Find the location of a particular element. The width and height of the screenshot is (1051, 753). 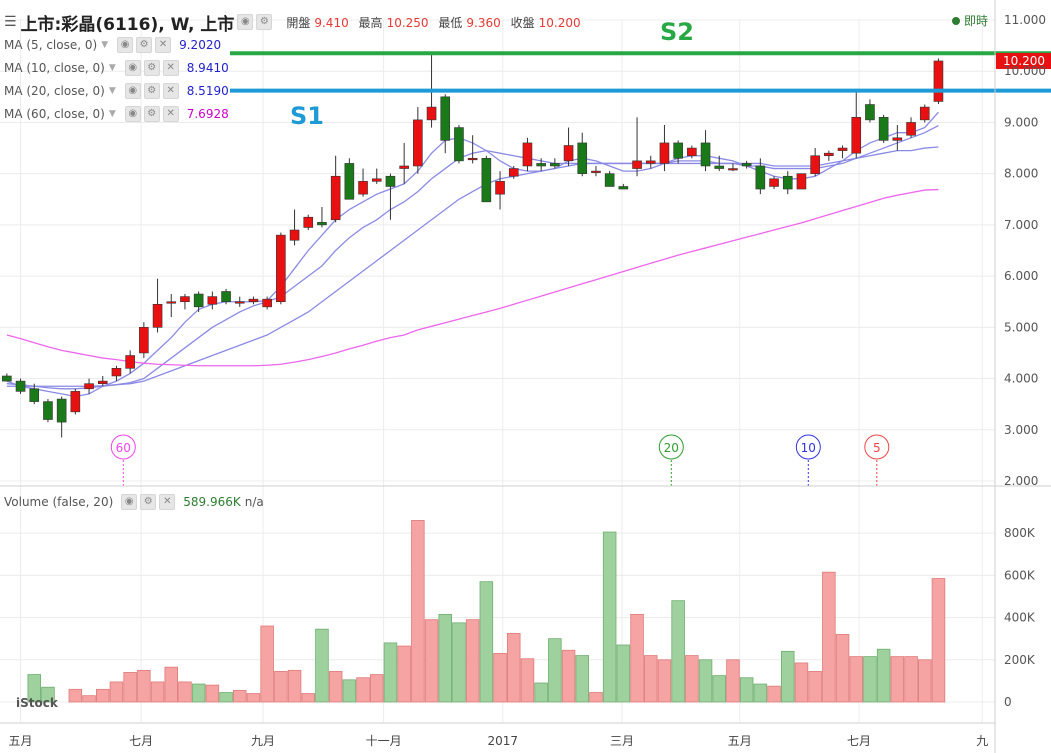

volume-tick-label: 200K is located at coordinates (1020, 660).